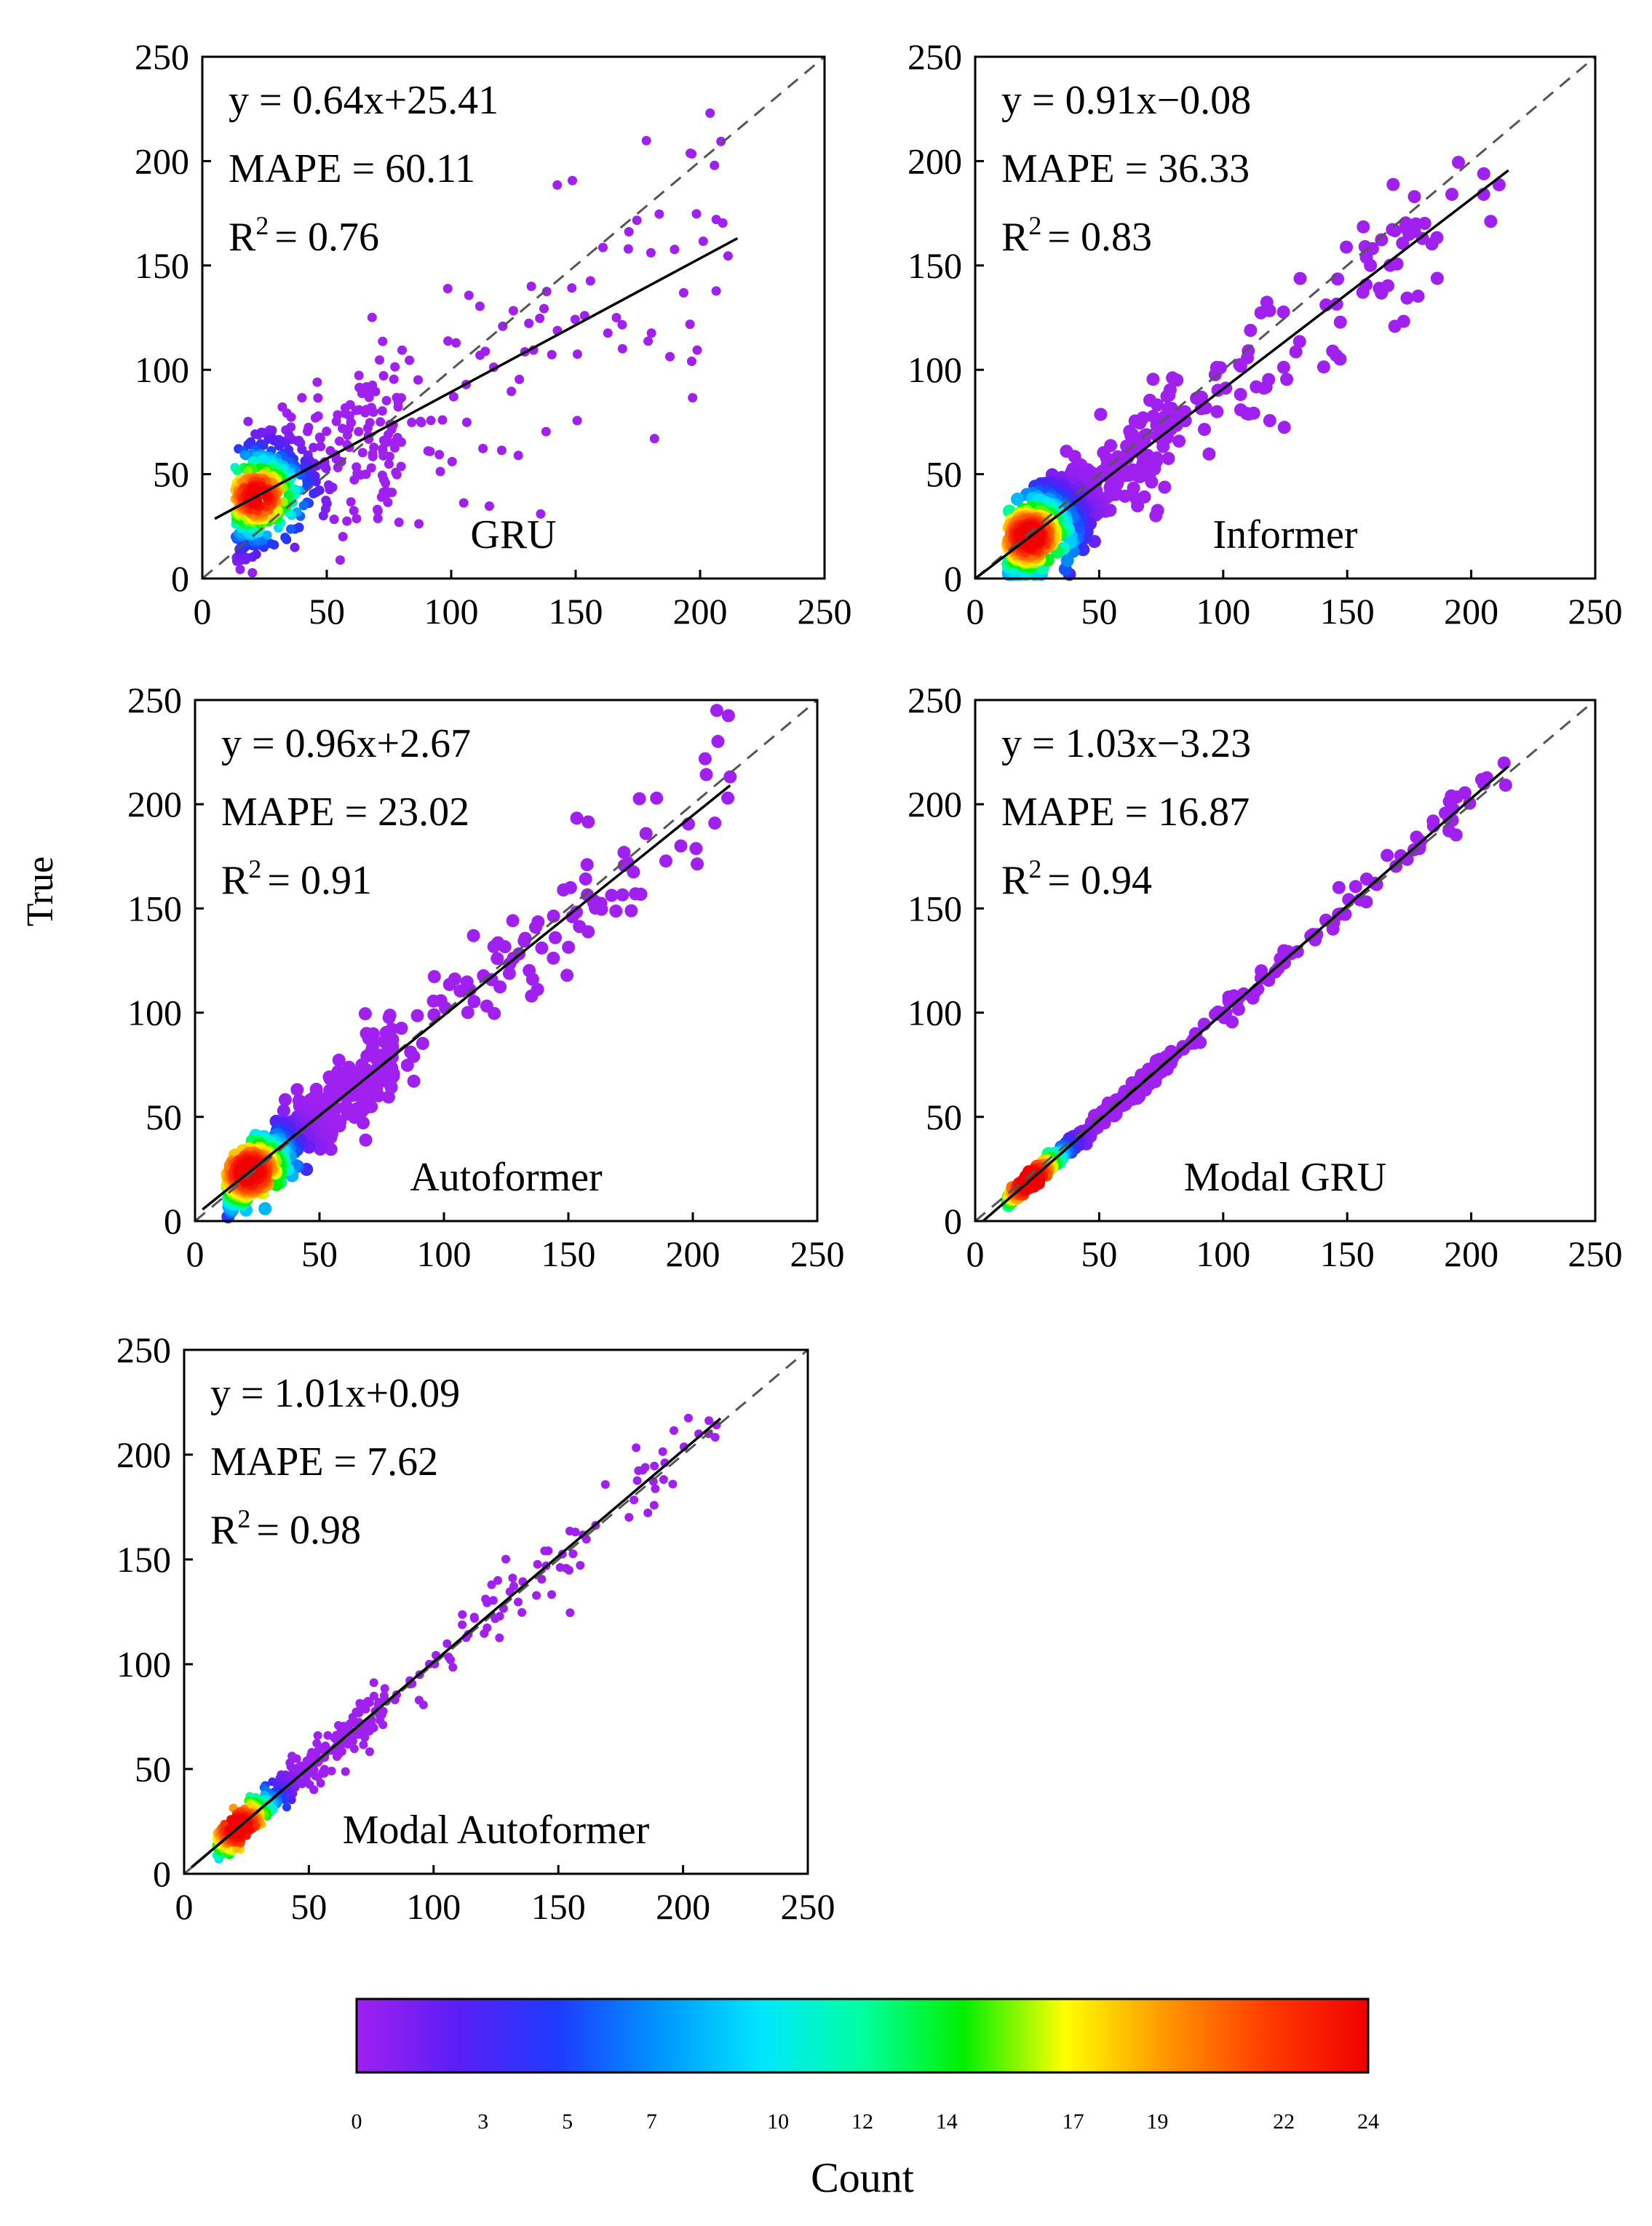 The height and width of the screenshot is (2226, 1652). Describe the element at coordinates (154, 700) in the screenshot. I see `y-tick-label: 250` at that location.